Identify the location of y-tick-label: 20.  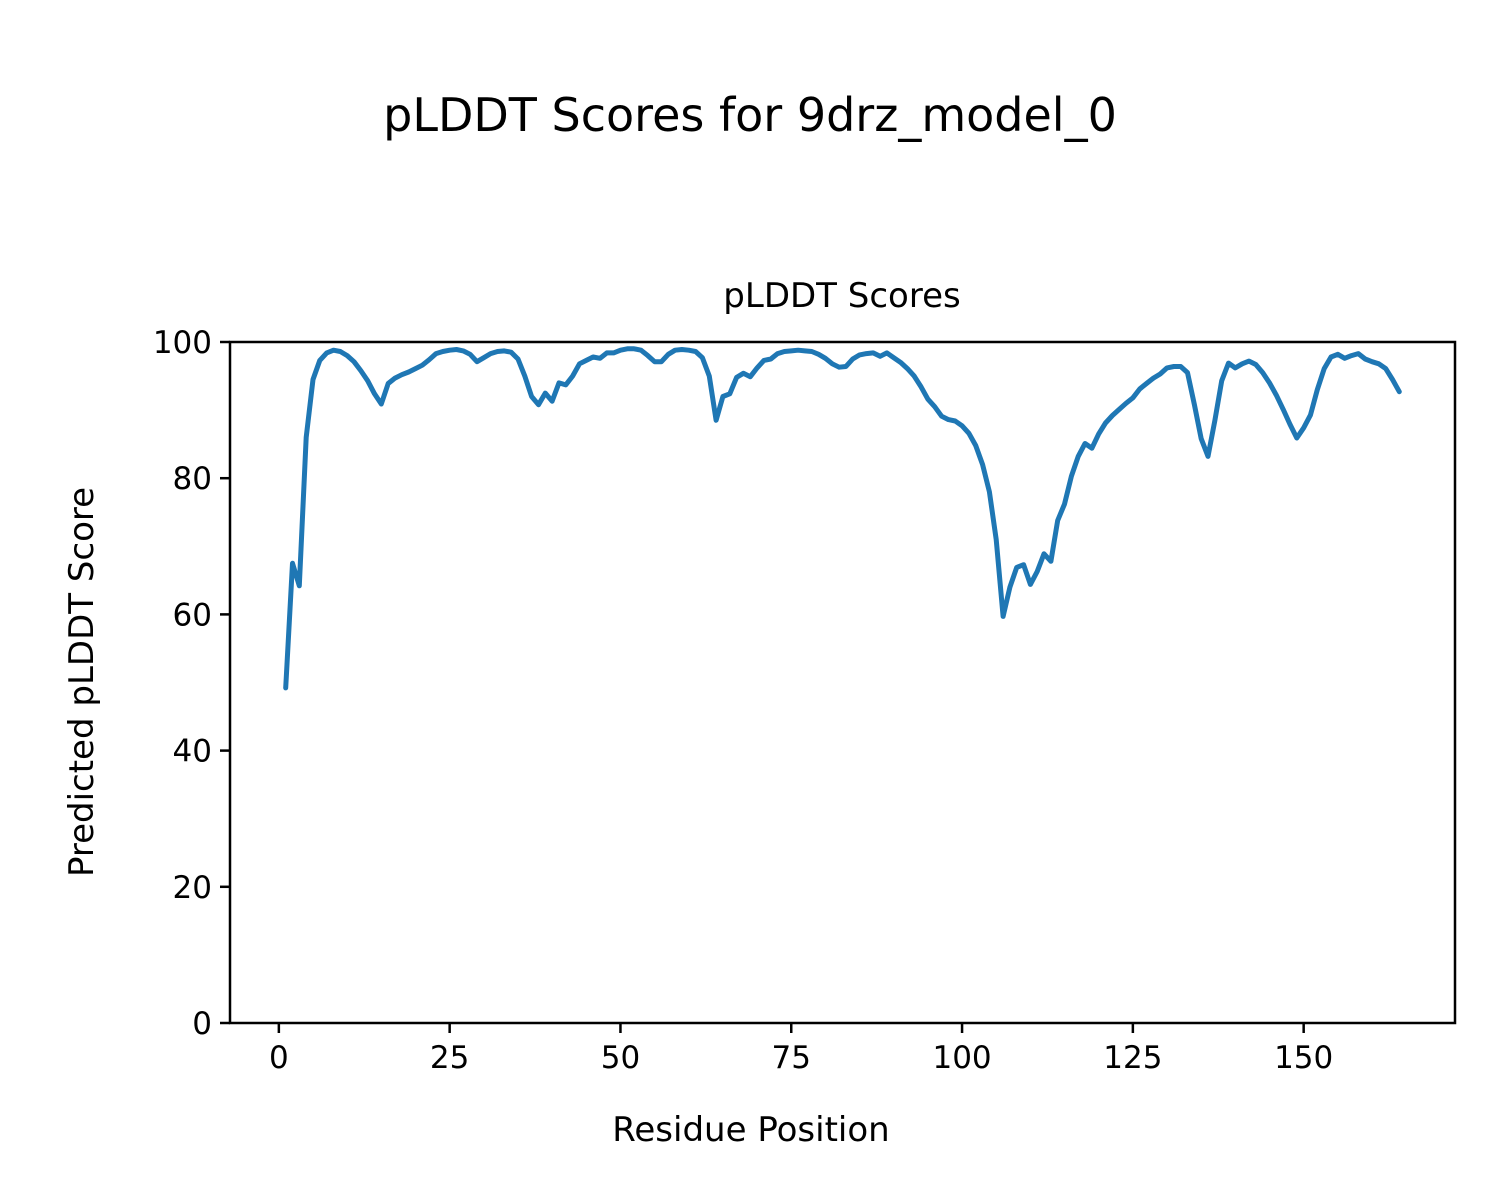
(192, 888).